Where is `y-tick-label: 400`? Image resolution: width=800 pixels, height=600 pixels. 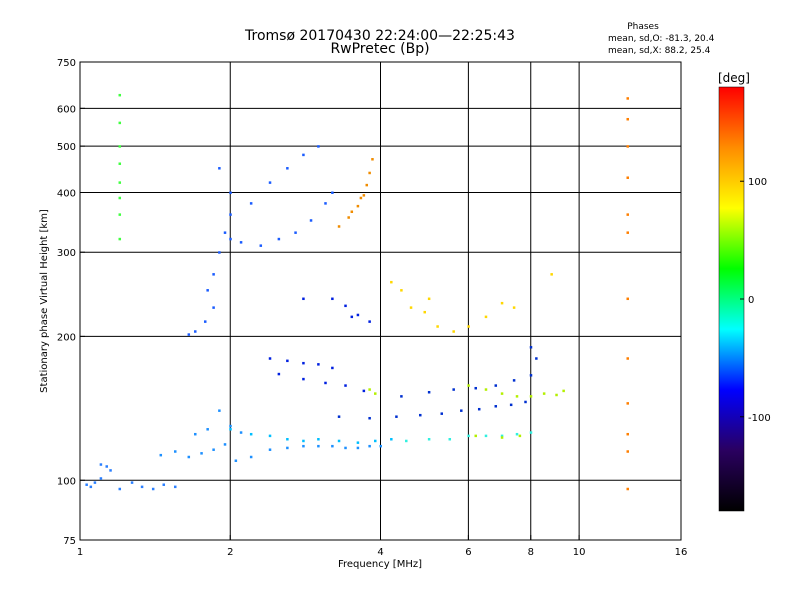 y-tick-label: 400 is located at coordinates (66, 193).